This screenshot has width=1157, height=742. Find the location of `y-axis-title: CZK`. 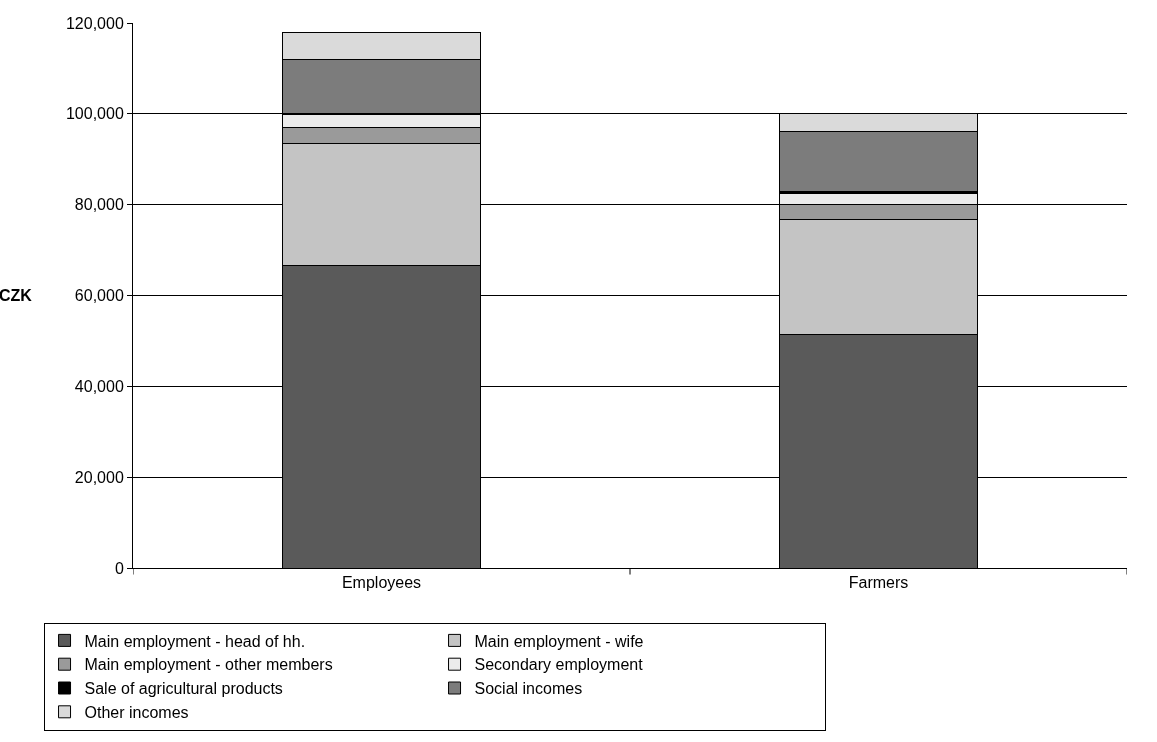

y-axis-title: CZK is located at coordinates (16, 295).